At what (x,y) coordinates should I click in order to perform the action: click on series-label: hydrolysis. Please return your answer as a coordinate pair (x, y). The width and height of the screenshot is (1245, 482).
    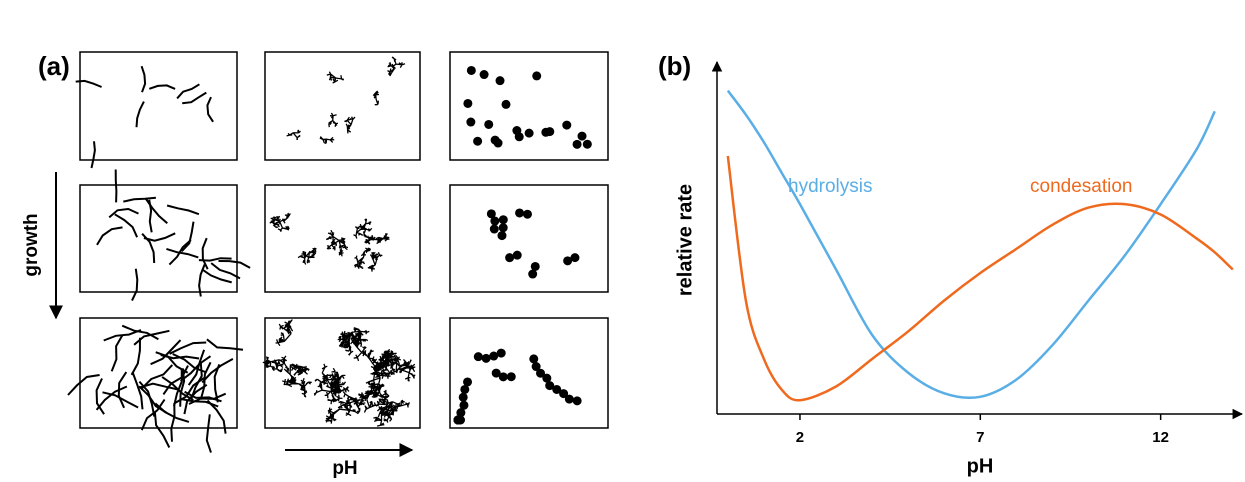
    Looking at the image, I should click on (830, 186).